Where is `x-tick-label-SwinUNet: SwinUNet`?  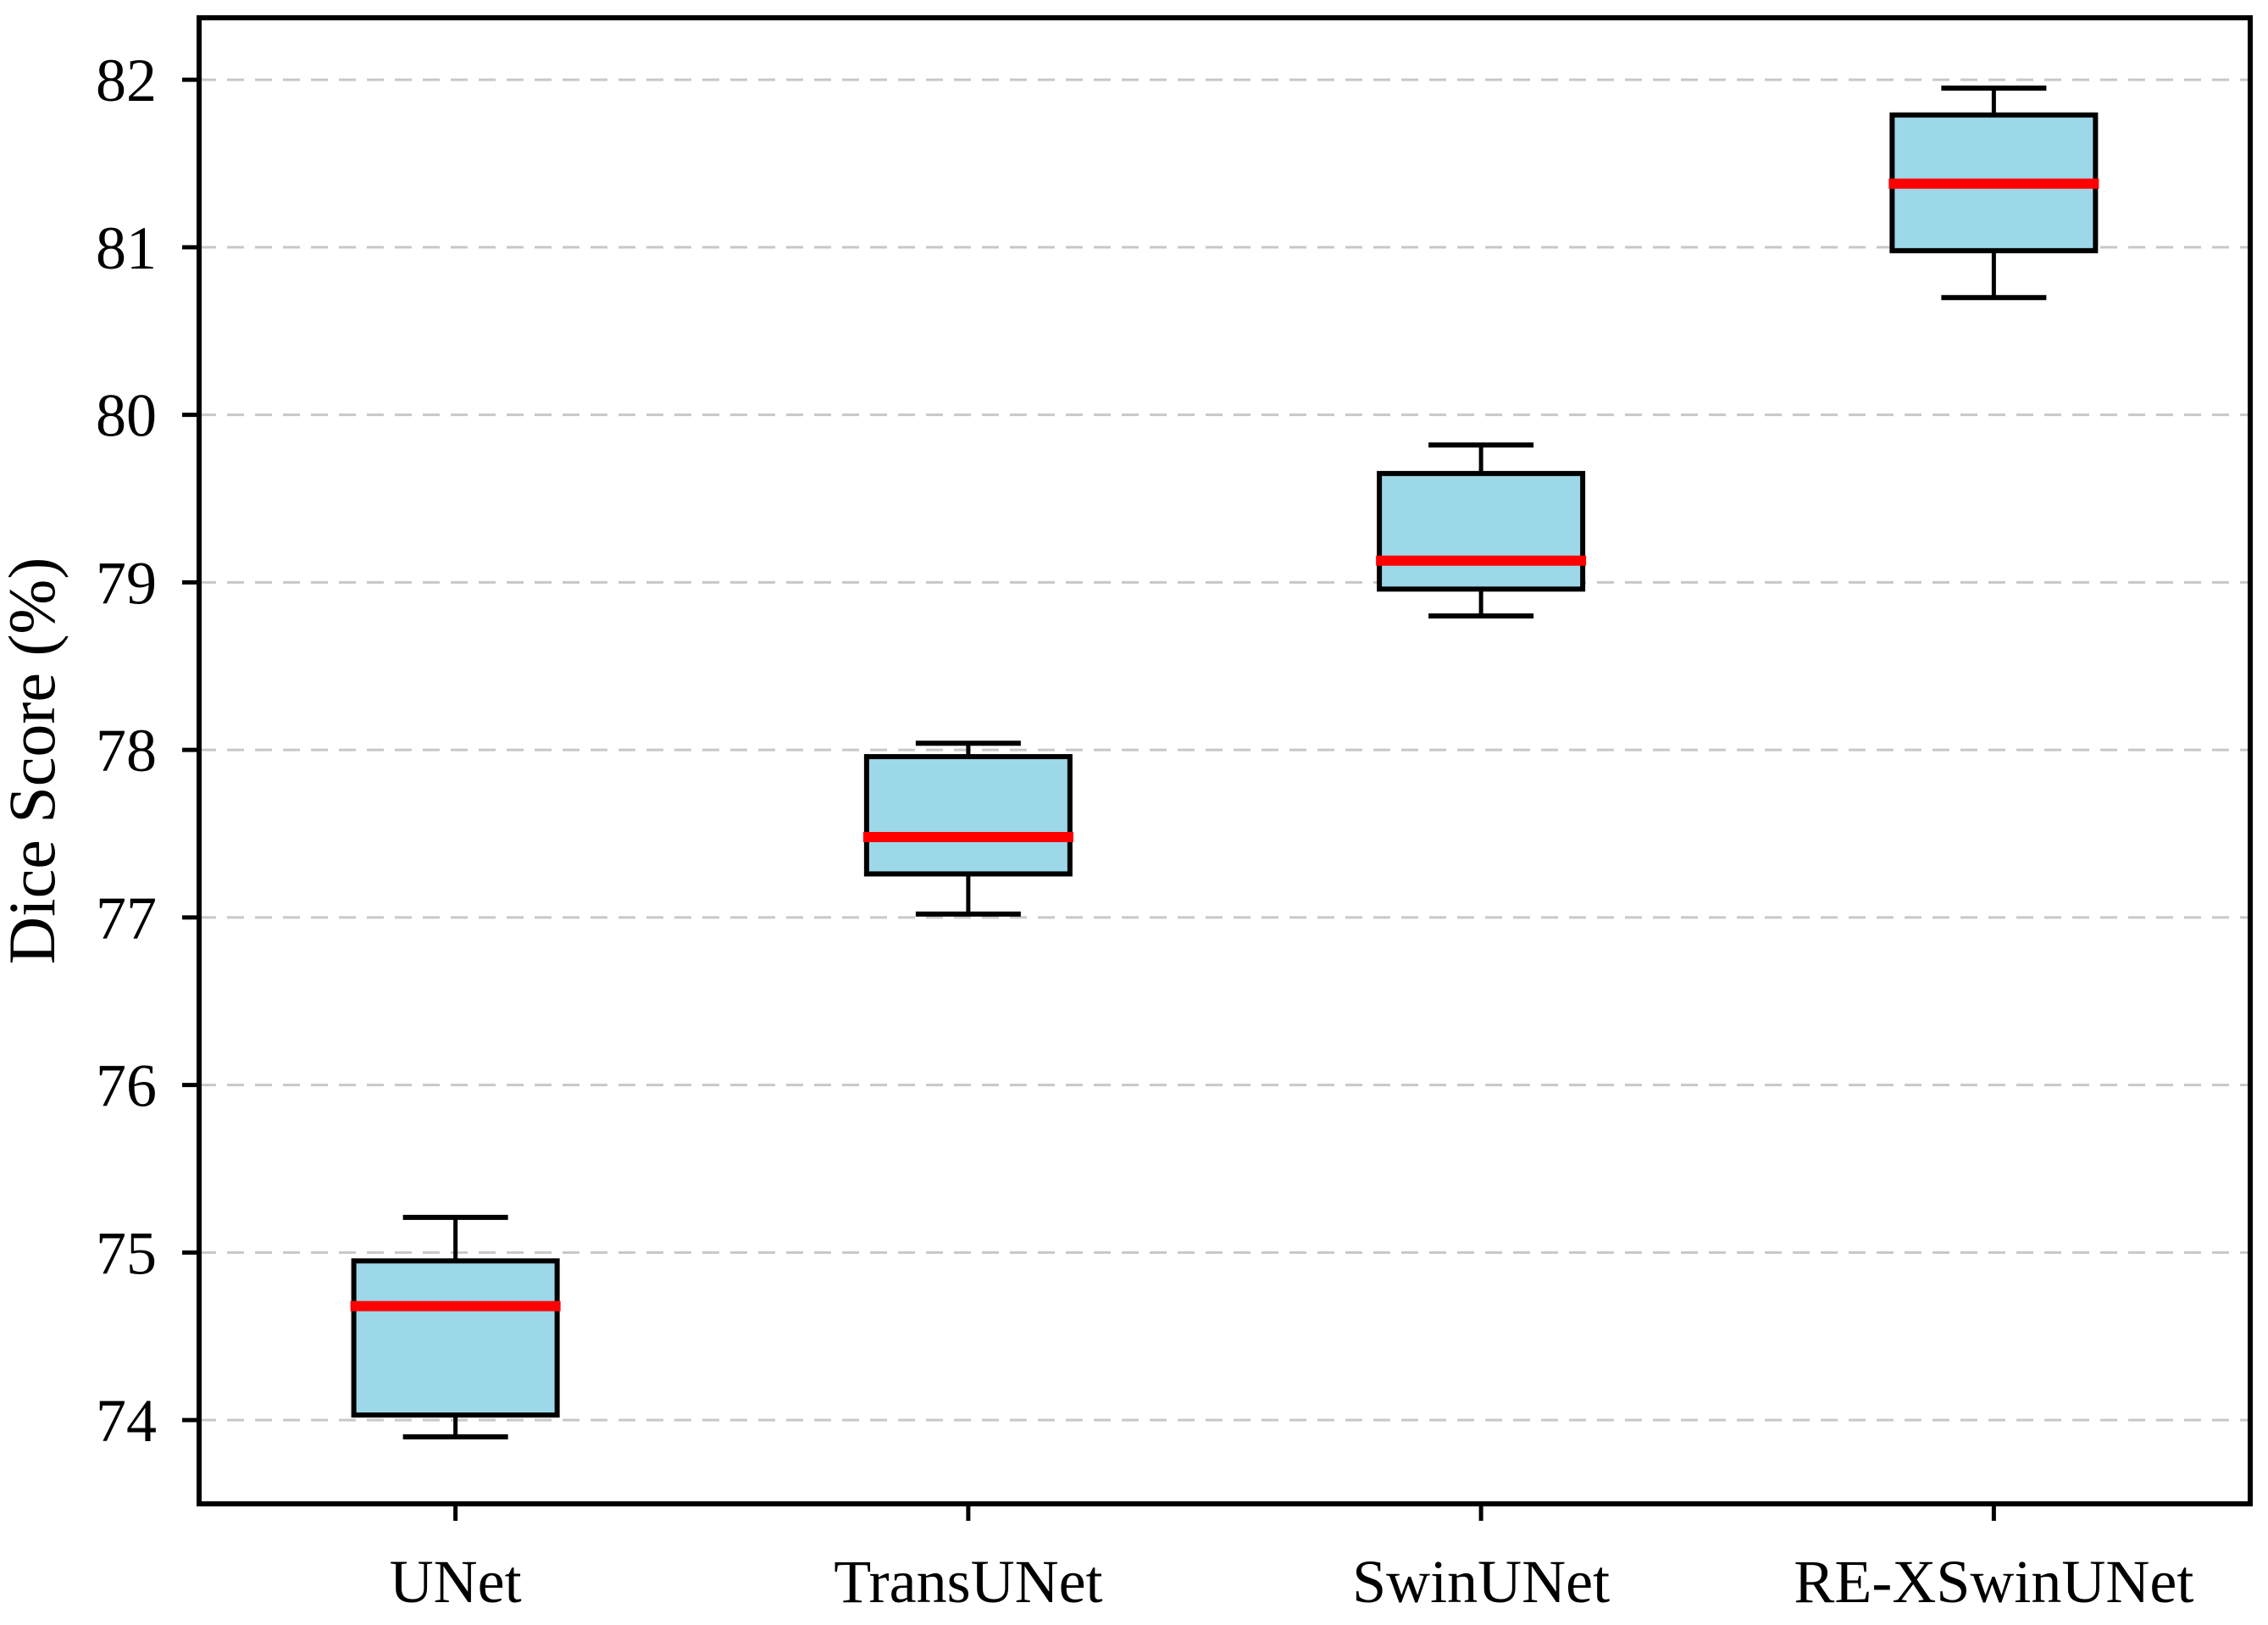 x-tick-label-SwinUNet: SwinUNet is located at coordinates (1481, 1582).